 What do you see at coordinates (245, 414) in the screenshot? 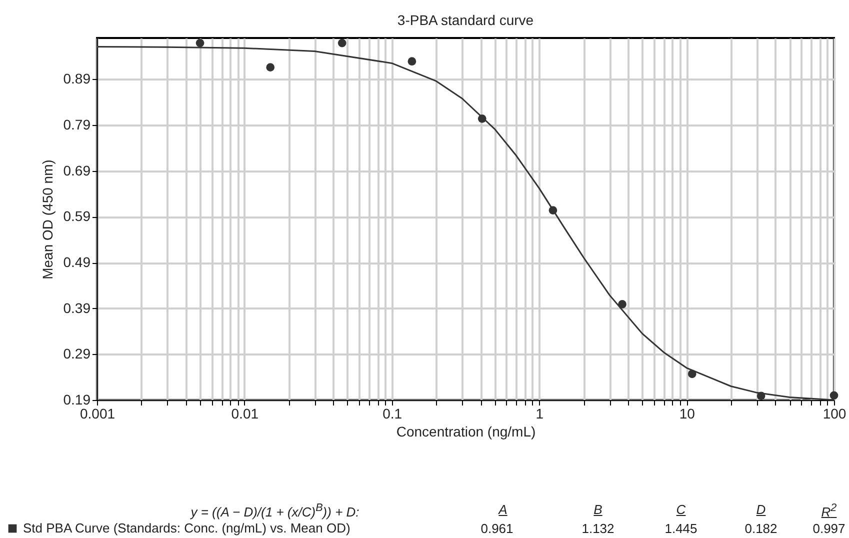
I see `x-tick-label: 0.01` at bounding box center [245, 414].